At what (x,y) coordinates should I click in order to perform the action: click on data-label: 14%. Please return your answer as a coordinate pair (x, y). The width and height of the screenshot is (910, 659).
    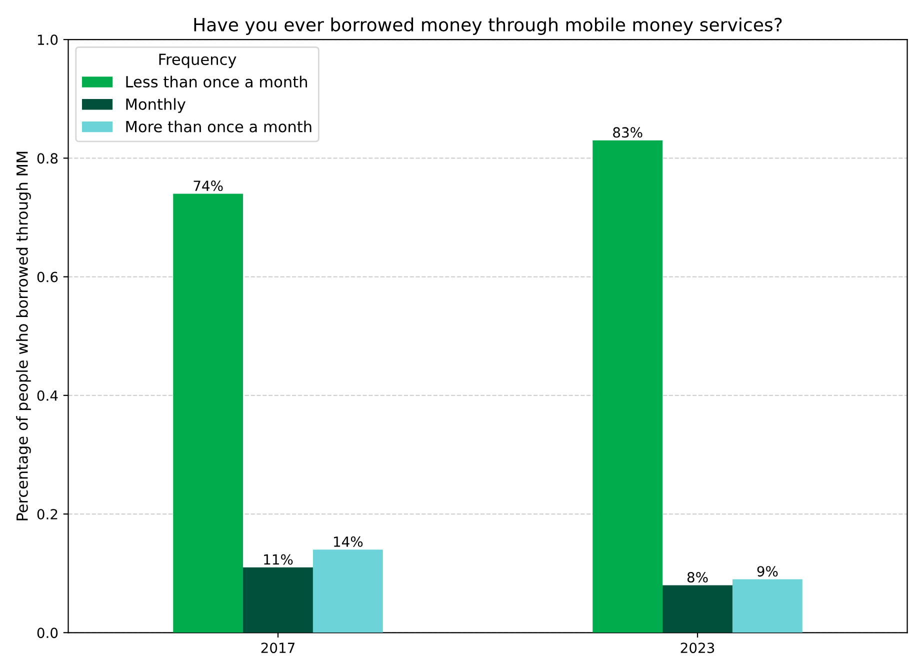
    Looking at the image, I should click on (348, 541).